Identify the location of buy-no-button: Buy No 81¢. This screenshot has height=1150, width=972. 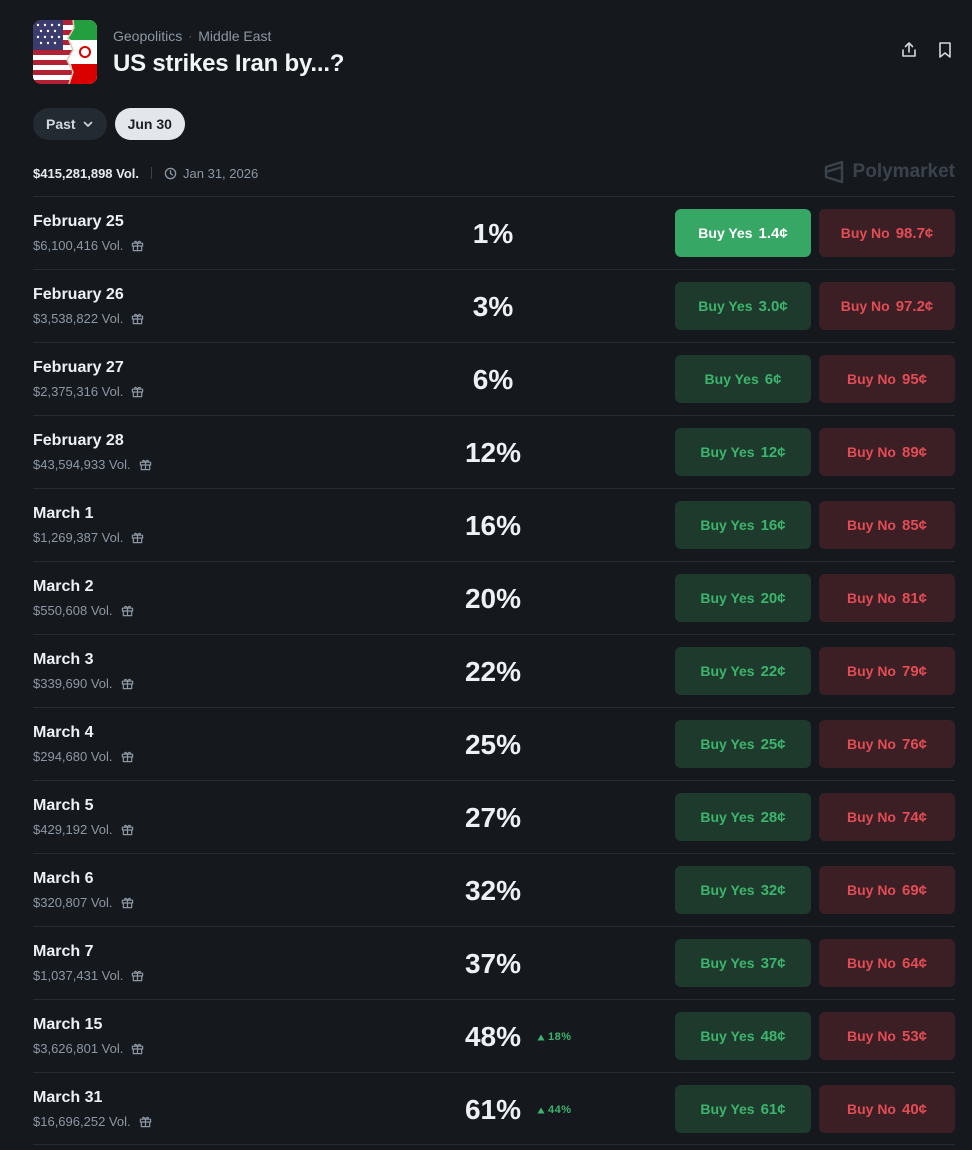
(887, 598).